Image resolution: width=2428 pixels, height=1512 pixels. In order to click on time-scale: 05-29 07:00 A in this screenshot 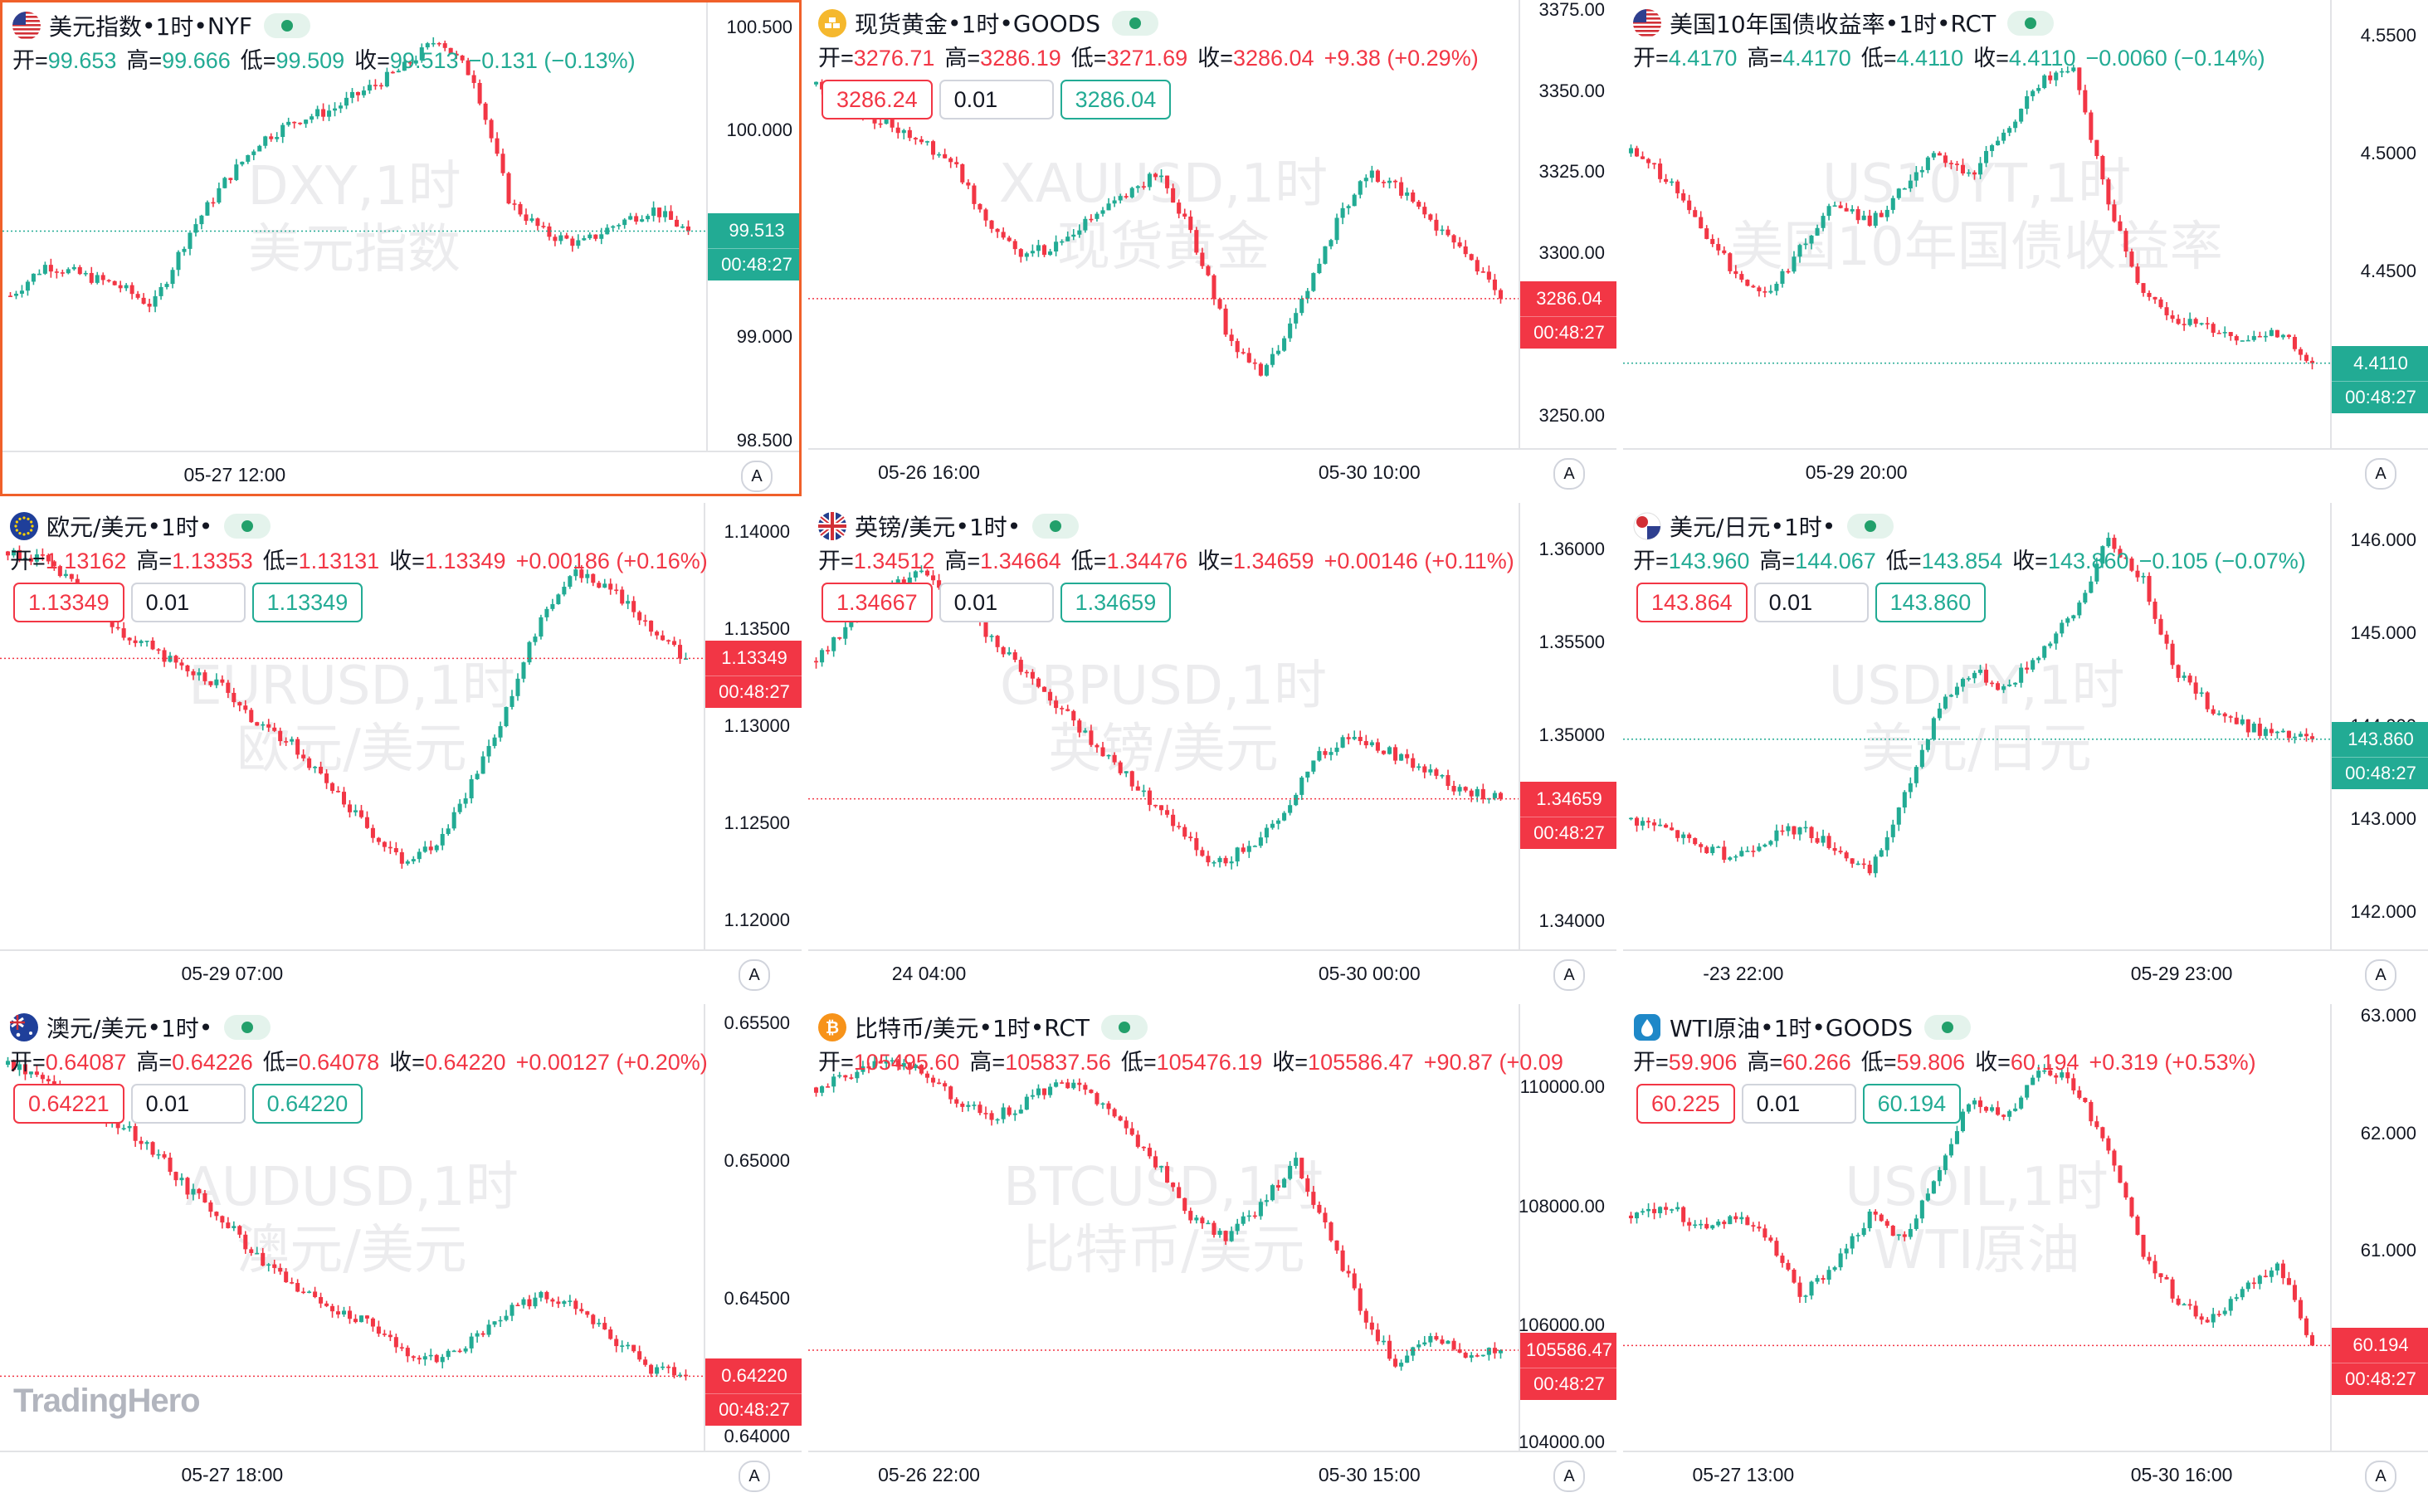, I will do `click(401, 973)`.